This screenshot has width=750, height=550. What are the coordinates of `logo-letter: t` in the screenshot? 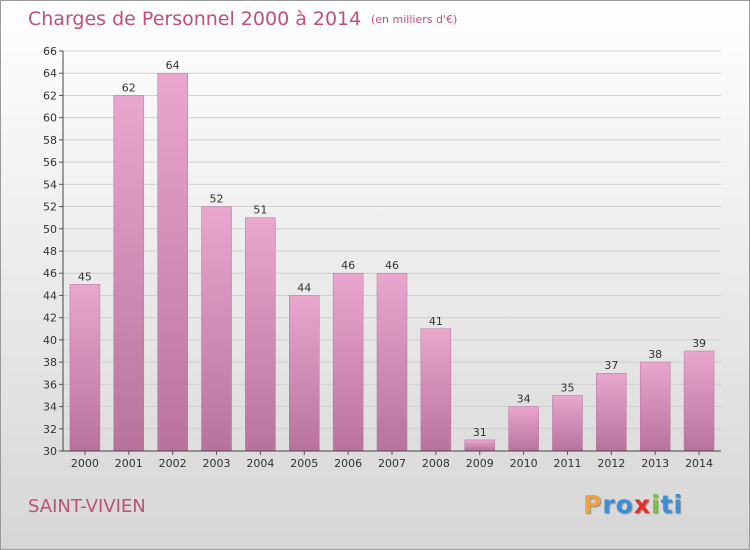 It's located at (667, 504).